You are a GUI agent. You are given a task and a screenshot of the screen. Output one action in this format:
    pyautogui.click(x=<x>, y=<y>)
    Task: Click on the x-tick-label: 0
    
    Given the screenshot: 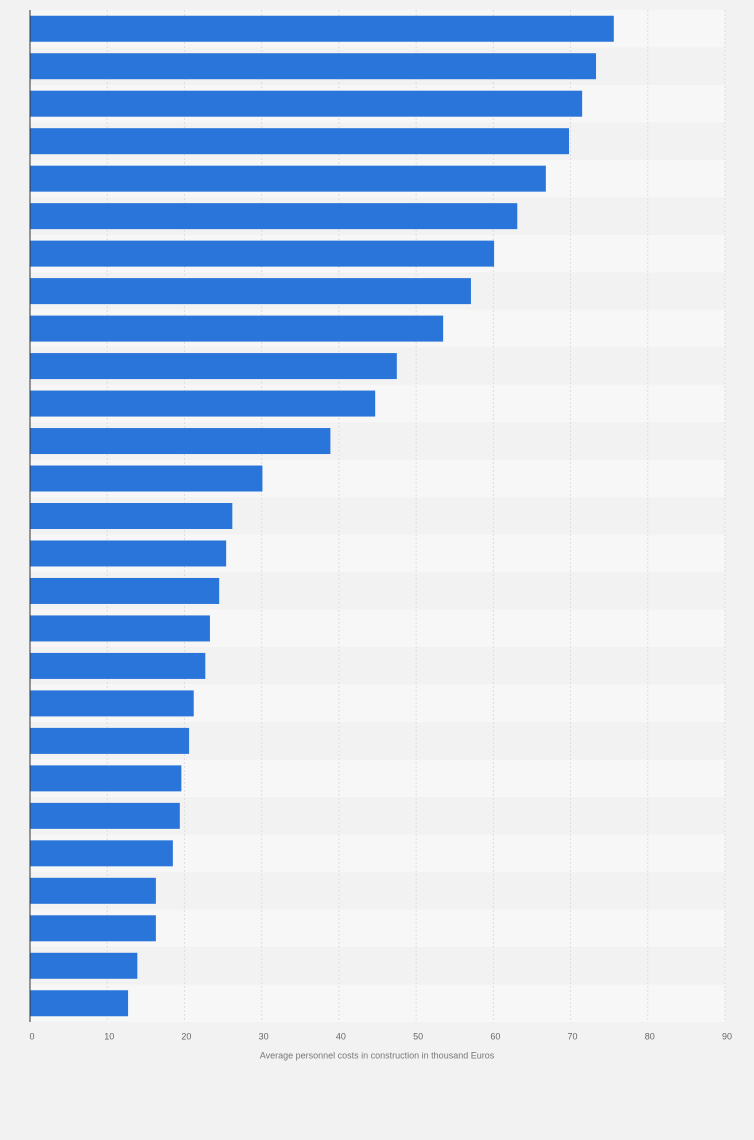 What is the action you would take?
    pyautogui.click(x=31, y=1036)
    